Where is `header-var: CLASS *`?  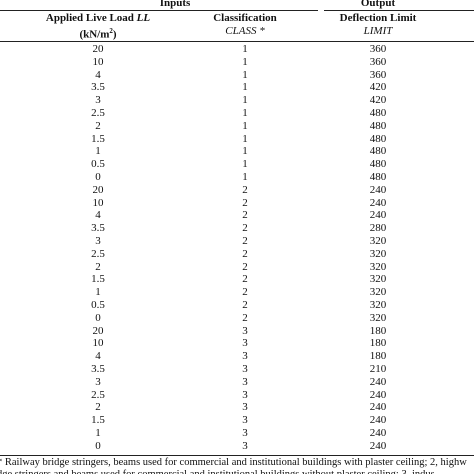 header-var: CLASS * is located at coordinates (245, 31).